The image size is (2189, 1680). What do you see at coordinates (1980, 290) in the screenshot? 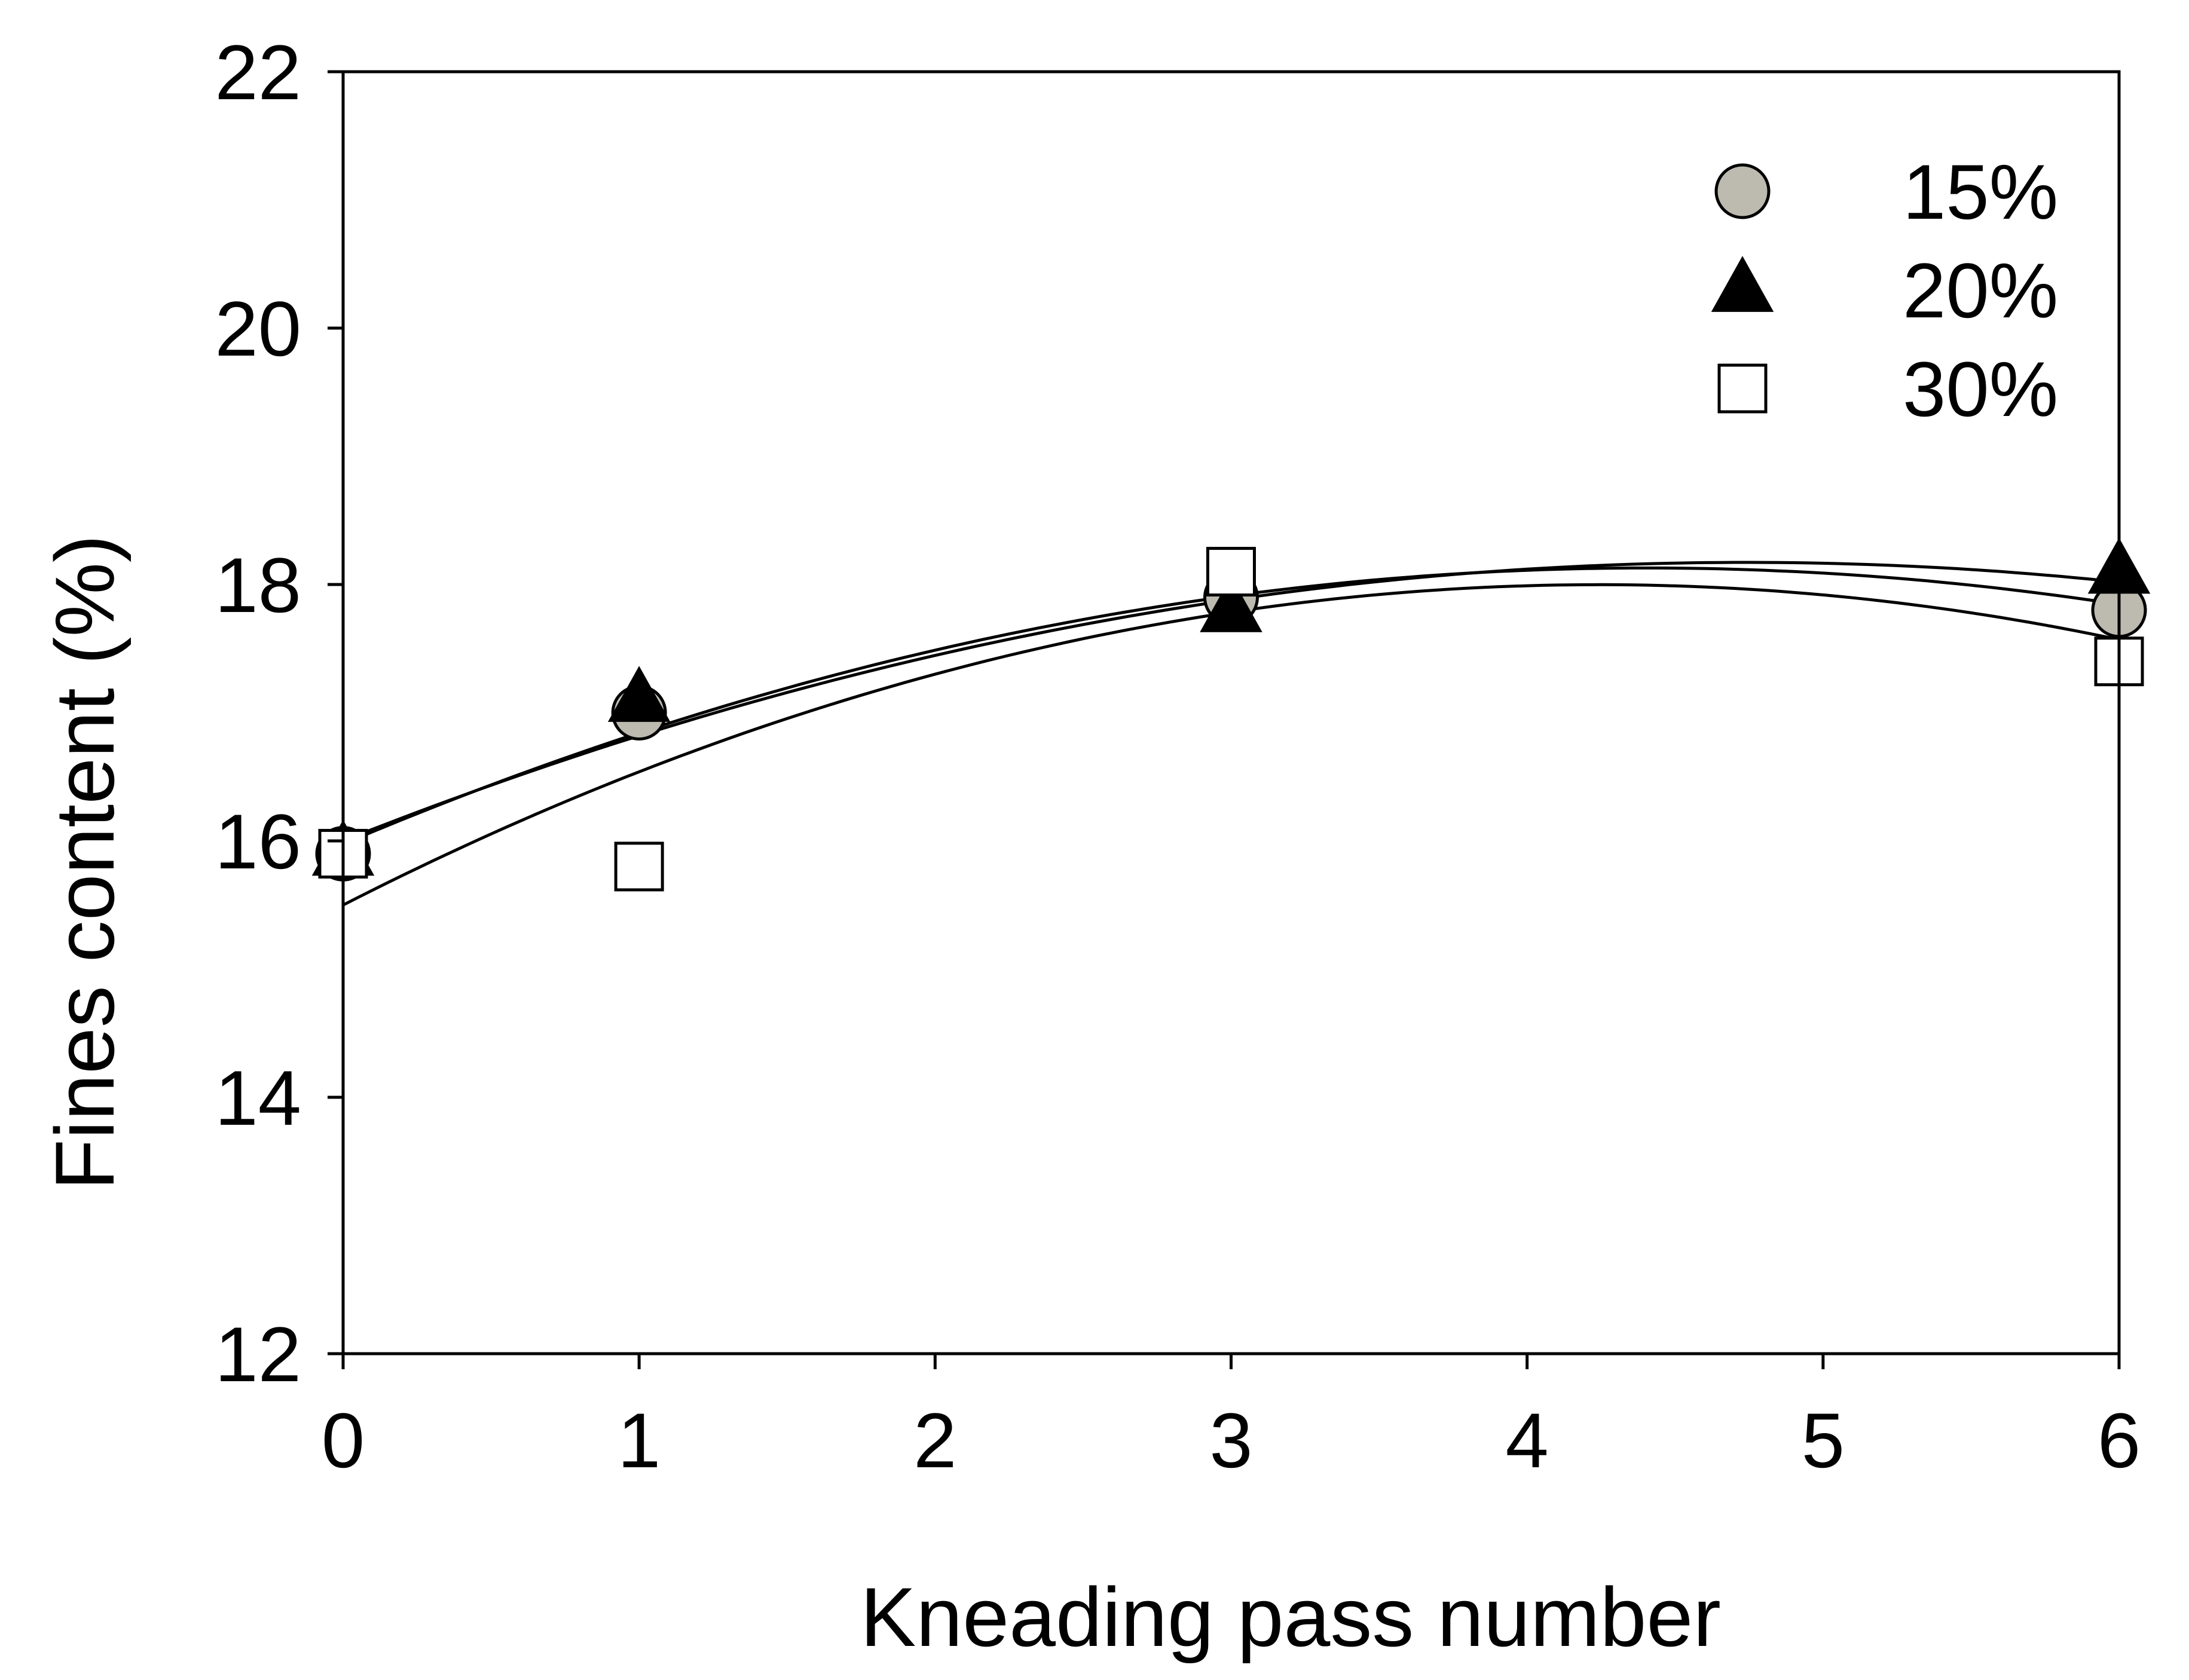
I see `legend-label: 20%` at bounding box center [1980, 290].